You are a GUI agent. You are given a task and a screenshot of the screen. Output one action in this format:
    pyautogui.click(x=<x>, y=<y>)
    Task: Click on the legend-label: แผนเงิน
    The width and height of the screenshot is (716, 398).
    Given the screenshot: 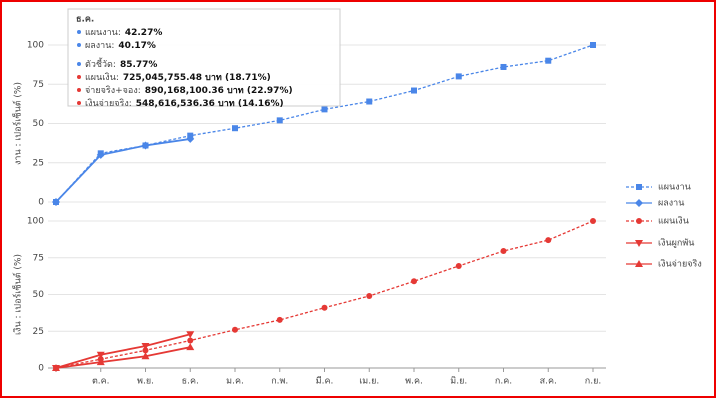 What is the action you would take?
    pyautogui.click(x=673, y=221)
    